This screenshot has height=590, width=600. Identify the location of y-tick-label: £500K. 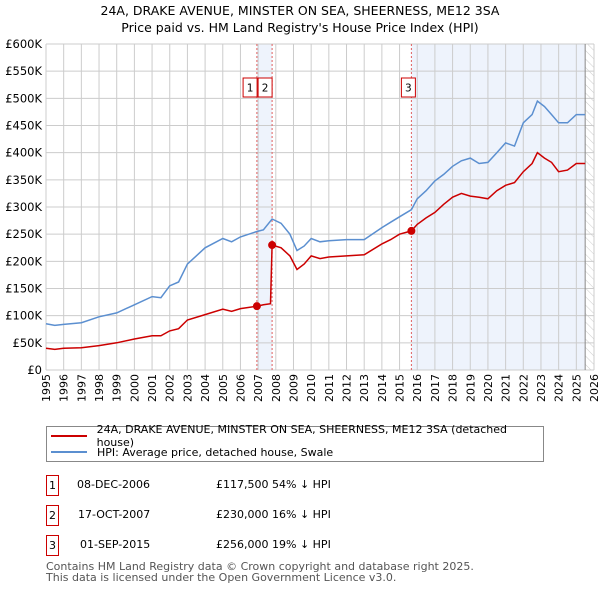
(23, 98).